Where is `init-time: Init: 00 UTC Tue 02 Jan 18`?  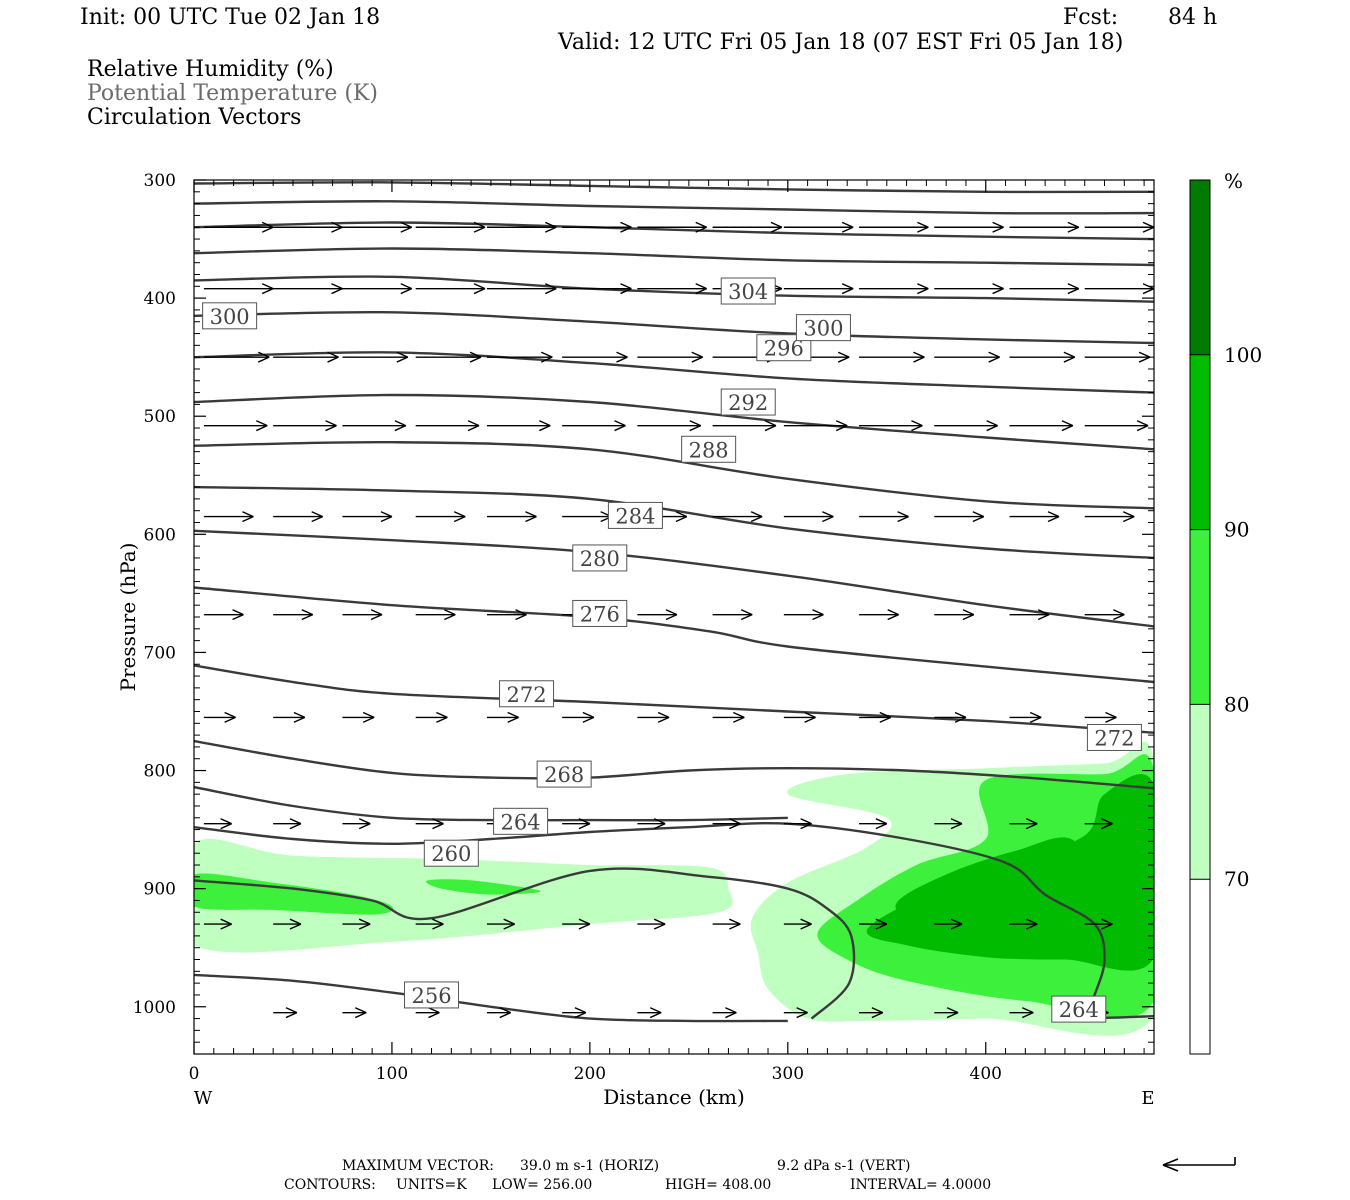
init-time: Init: 00 UTC Tue 02 Jan 18 is located at coordinates (230, 17).